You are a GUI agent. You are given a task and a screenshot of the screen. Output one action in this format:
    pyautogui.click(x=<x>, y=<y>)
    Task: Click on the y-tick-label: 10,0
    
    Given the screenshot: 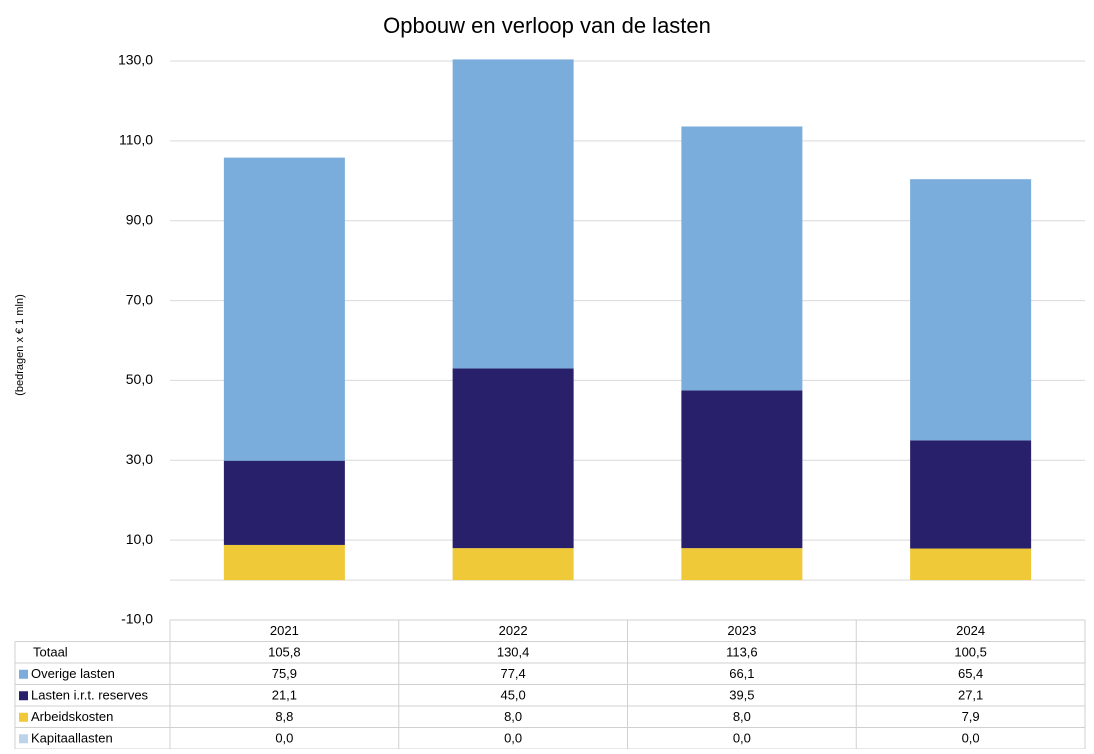 What is the action you would take?
    pyautogui.click(x=139, y=539)
    